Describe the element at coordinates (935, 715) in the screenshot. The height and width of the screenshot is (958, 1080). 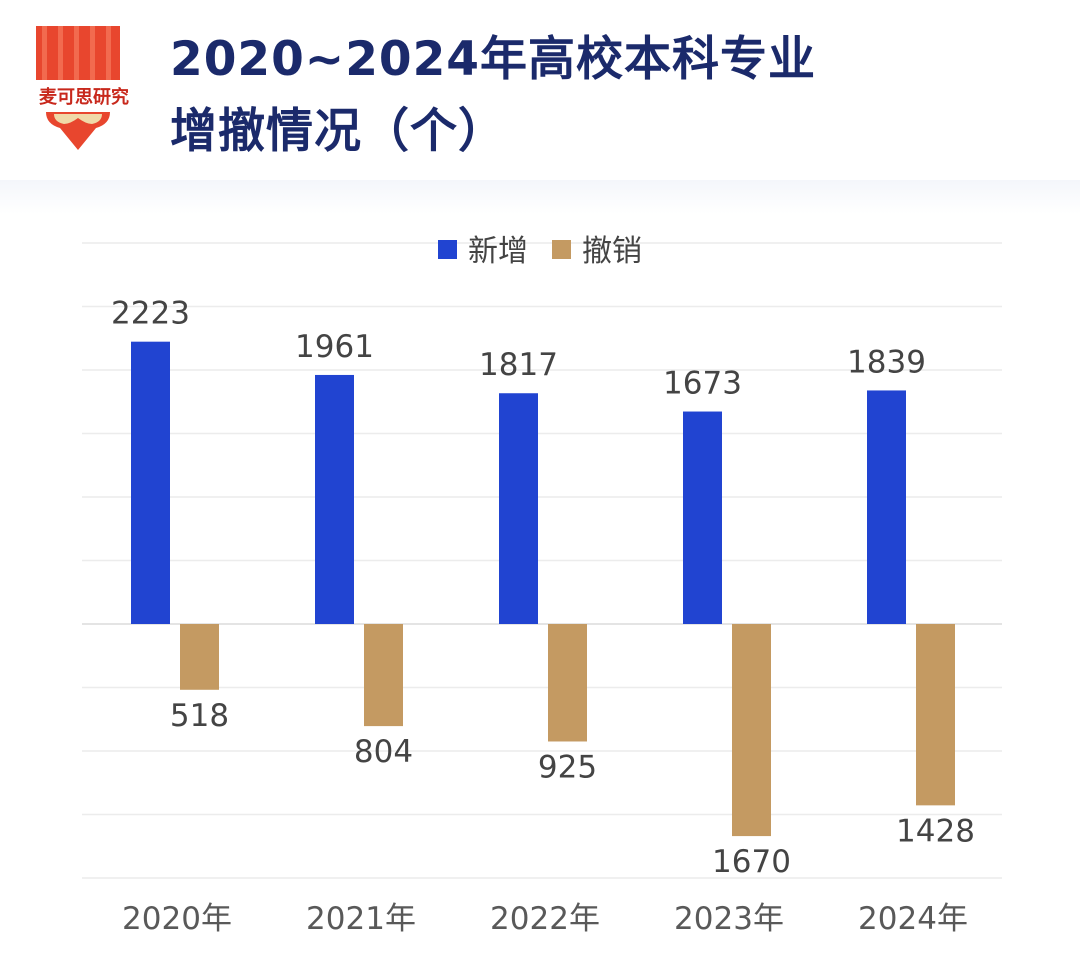
I see `bar-removed-2024年` at that location.